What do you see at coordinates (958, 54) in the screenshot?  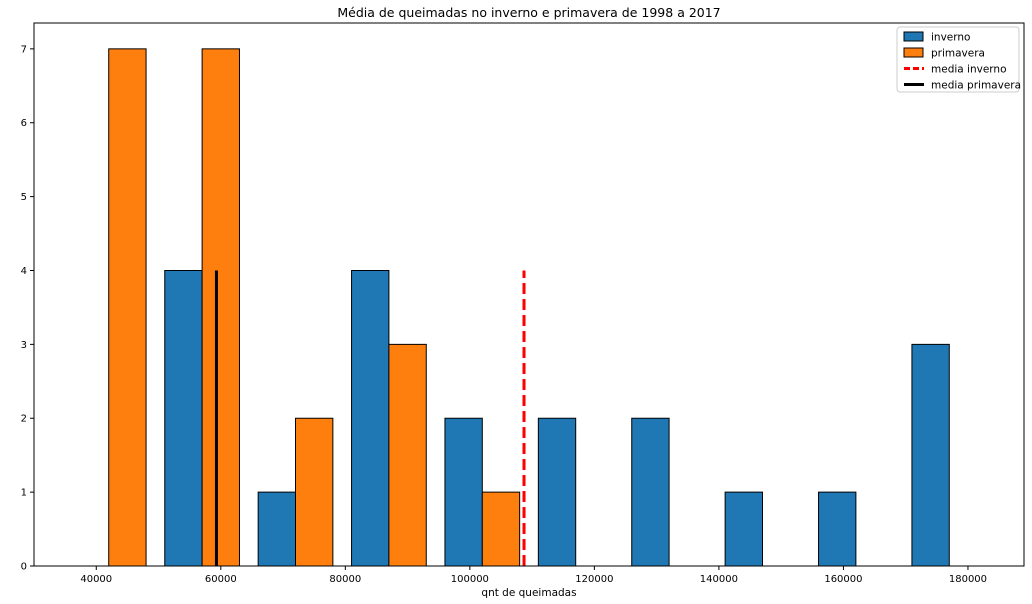 I see `legend-label-primavera: primavera` at bounding box center [958, 54].